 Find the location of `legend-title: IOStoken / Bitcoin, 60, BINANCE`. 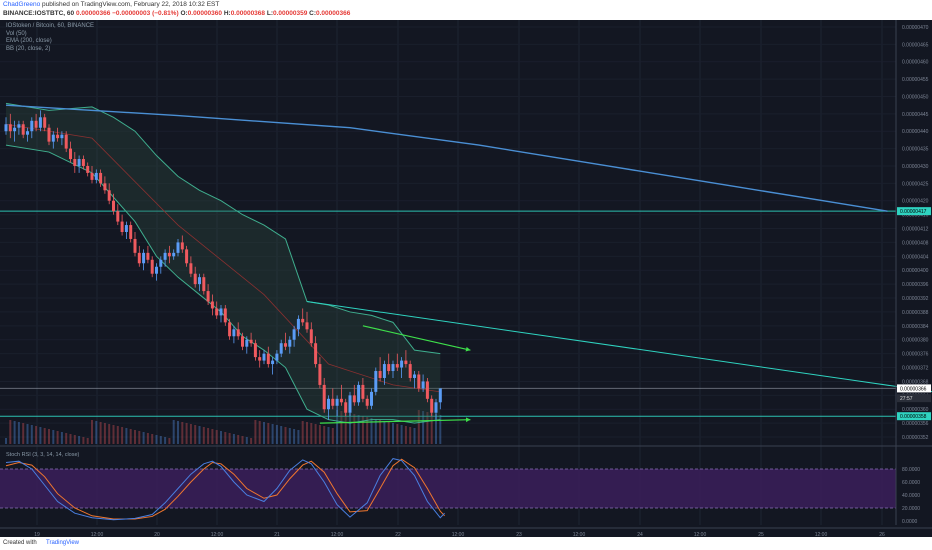

legend-title: IOStoken / Bitcoin, 60, BINANCE is located at coordinates (50, 26).